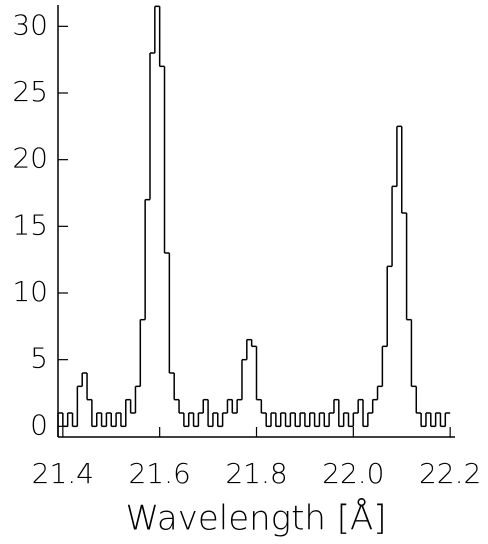  What do you see at coordinates (256, 473) in the screenshot?
I see `x-tick-label: 21.8` at bounding box center [256, 473].